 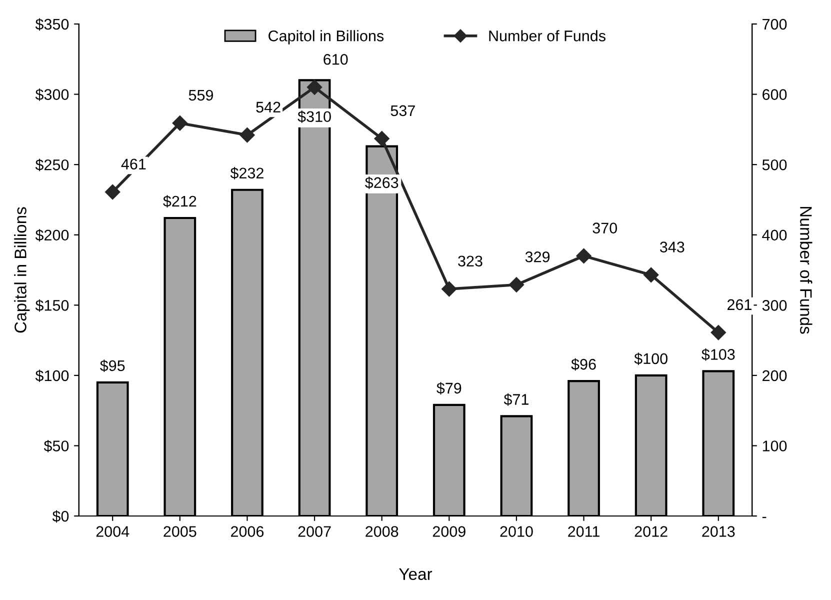 What do you see at coordinates (774, 305) in the screenshot?
I see `y2-tick-label: 300` at bounding box center [774, 305].